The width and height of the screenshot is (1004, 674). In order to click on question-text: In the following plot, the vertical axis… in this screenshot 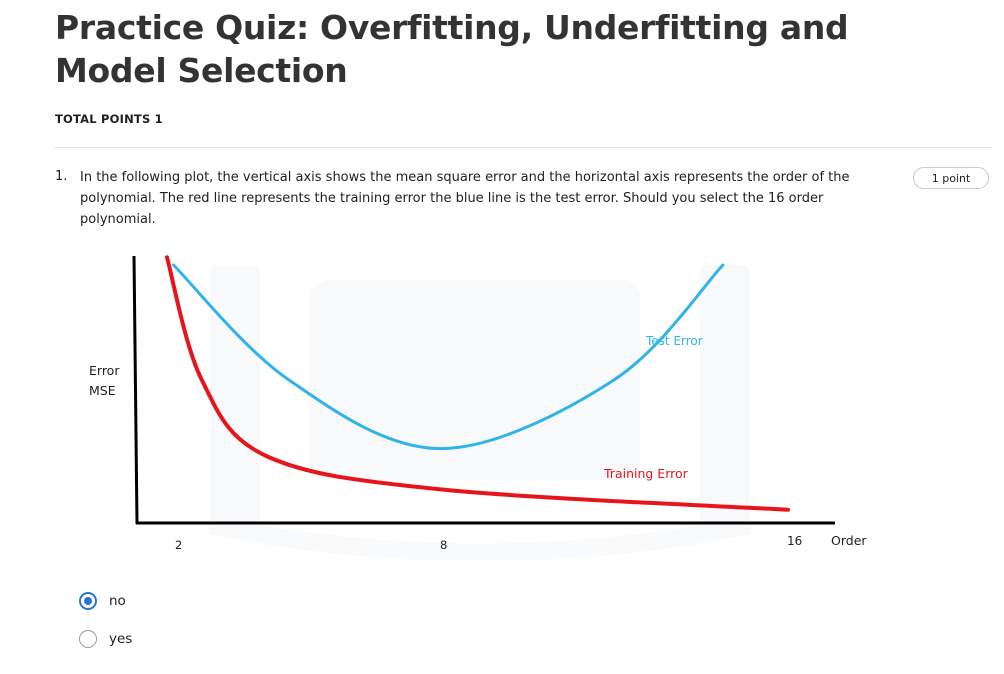, I will do `click(465, 198)`.